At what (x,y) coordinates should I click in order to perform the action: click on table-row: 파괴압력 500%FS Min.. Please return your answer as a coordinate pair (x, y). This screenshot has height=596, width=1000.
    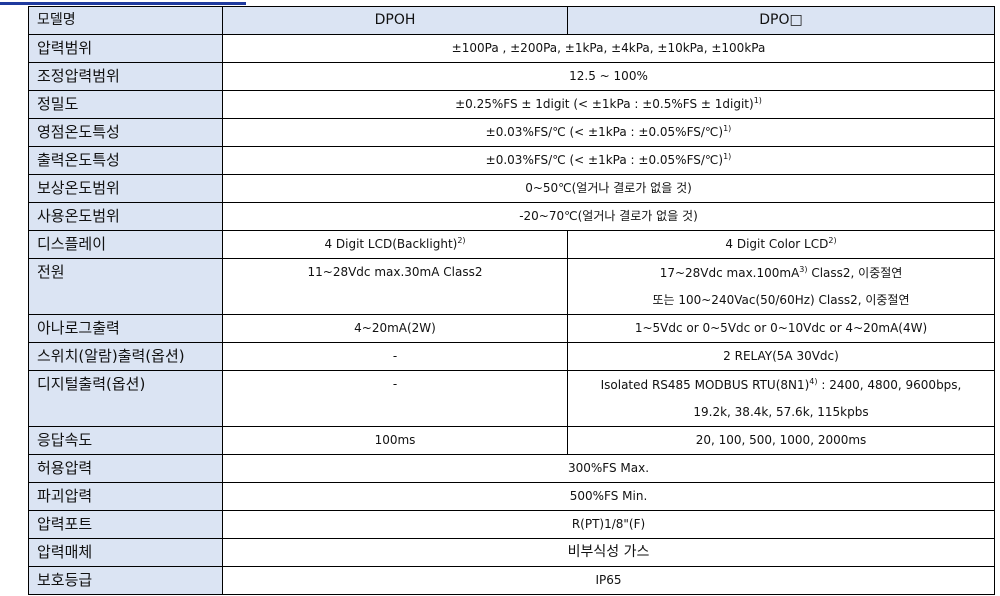
    Looking at the image, I should click on (511, 496).